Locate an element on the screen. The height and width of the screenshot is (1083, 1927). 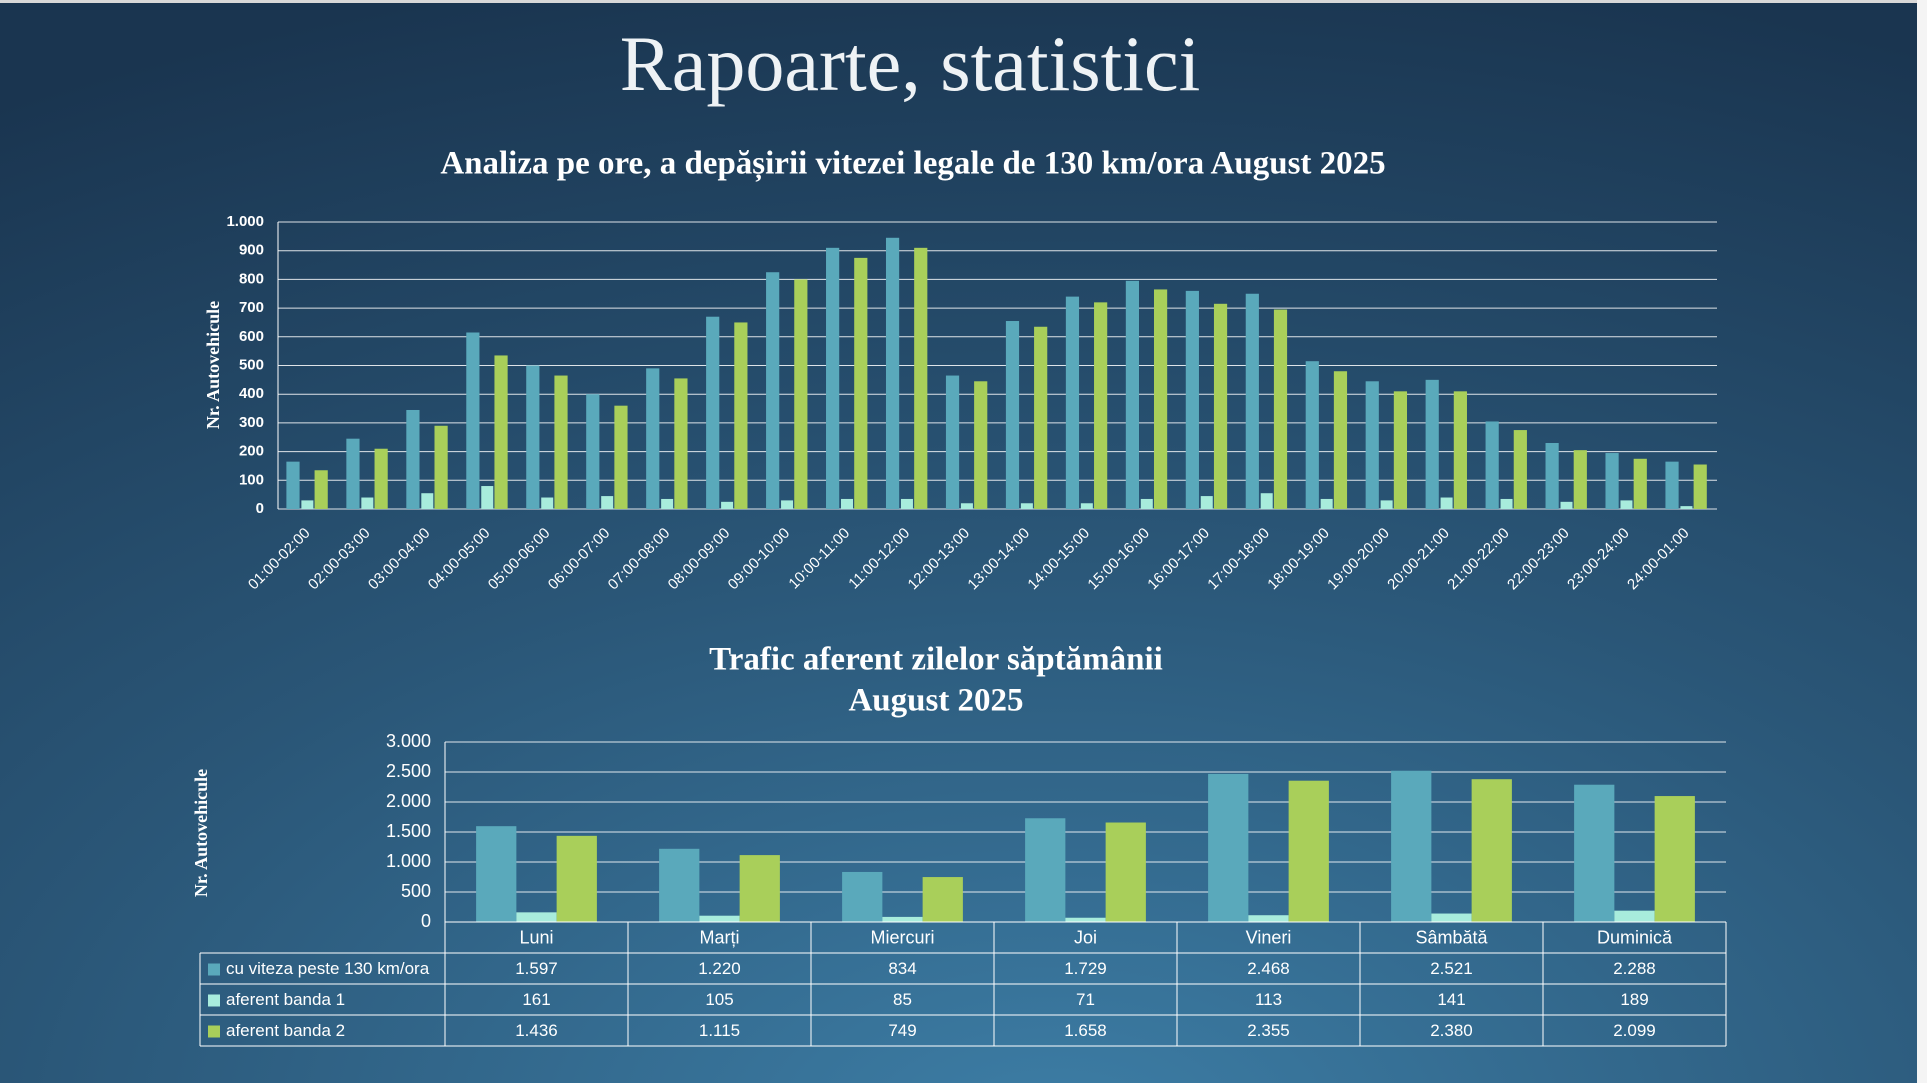
x-tick-label: Joi is located at coordinates (1085, 937).